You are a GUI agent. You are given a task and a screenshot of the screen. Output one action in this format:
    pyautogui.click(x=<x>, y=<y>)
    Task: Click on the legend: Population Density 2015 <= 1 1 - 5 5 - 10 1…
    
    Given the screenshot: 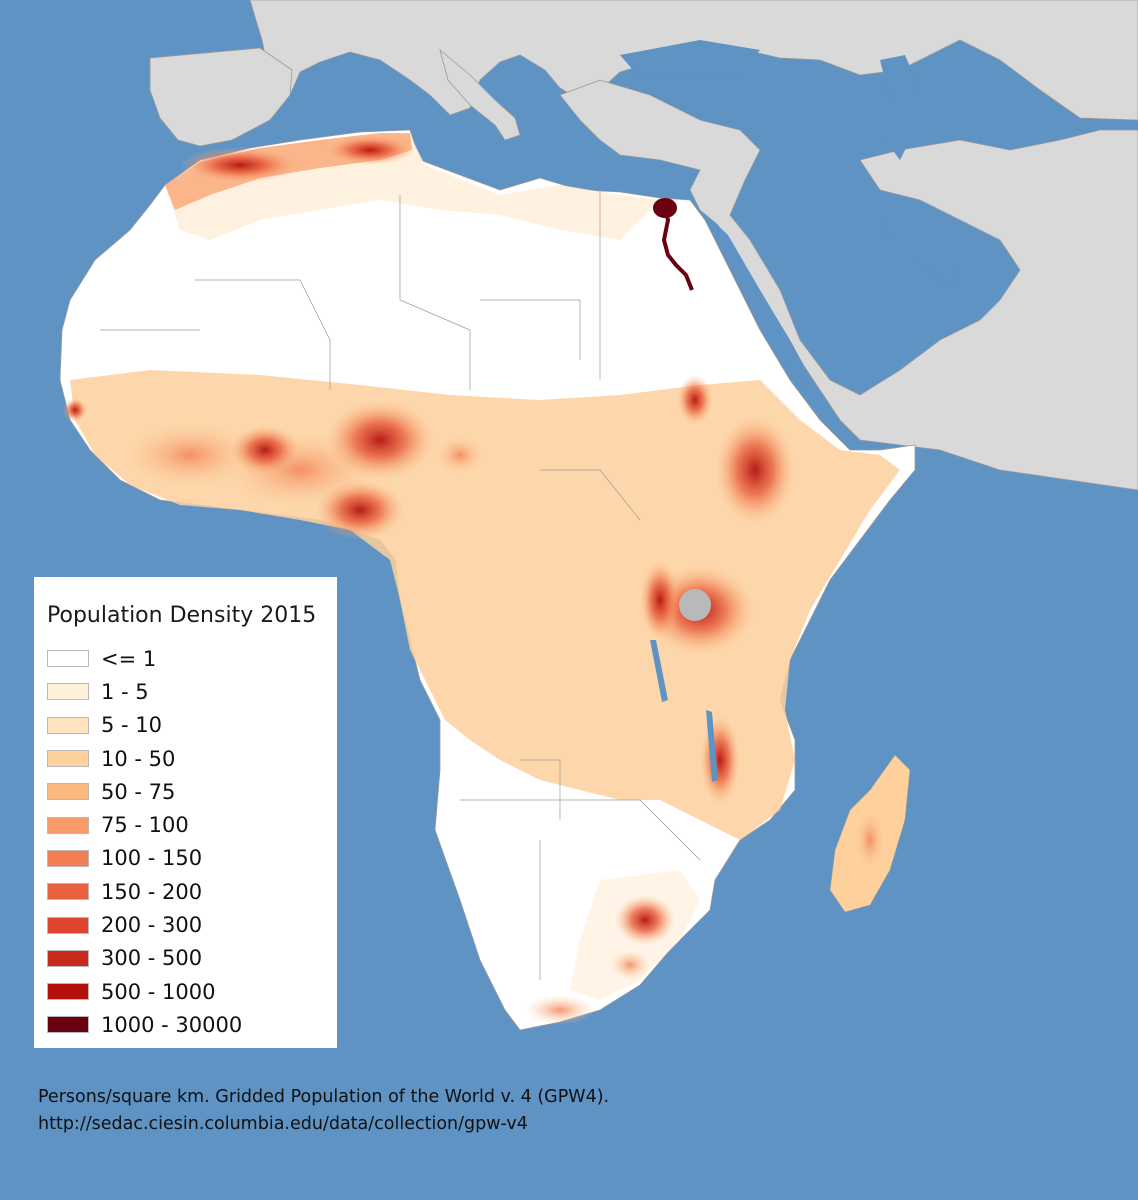 What is the action you would take?
    pyautogui.click(x=185, y=812)
    